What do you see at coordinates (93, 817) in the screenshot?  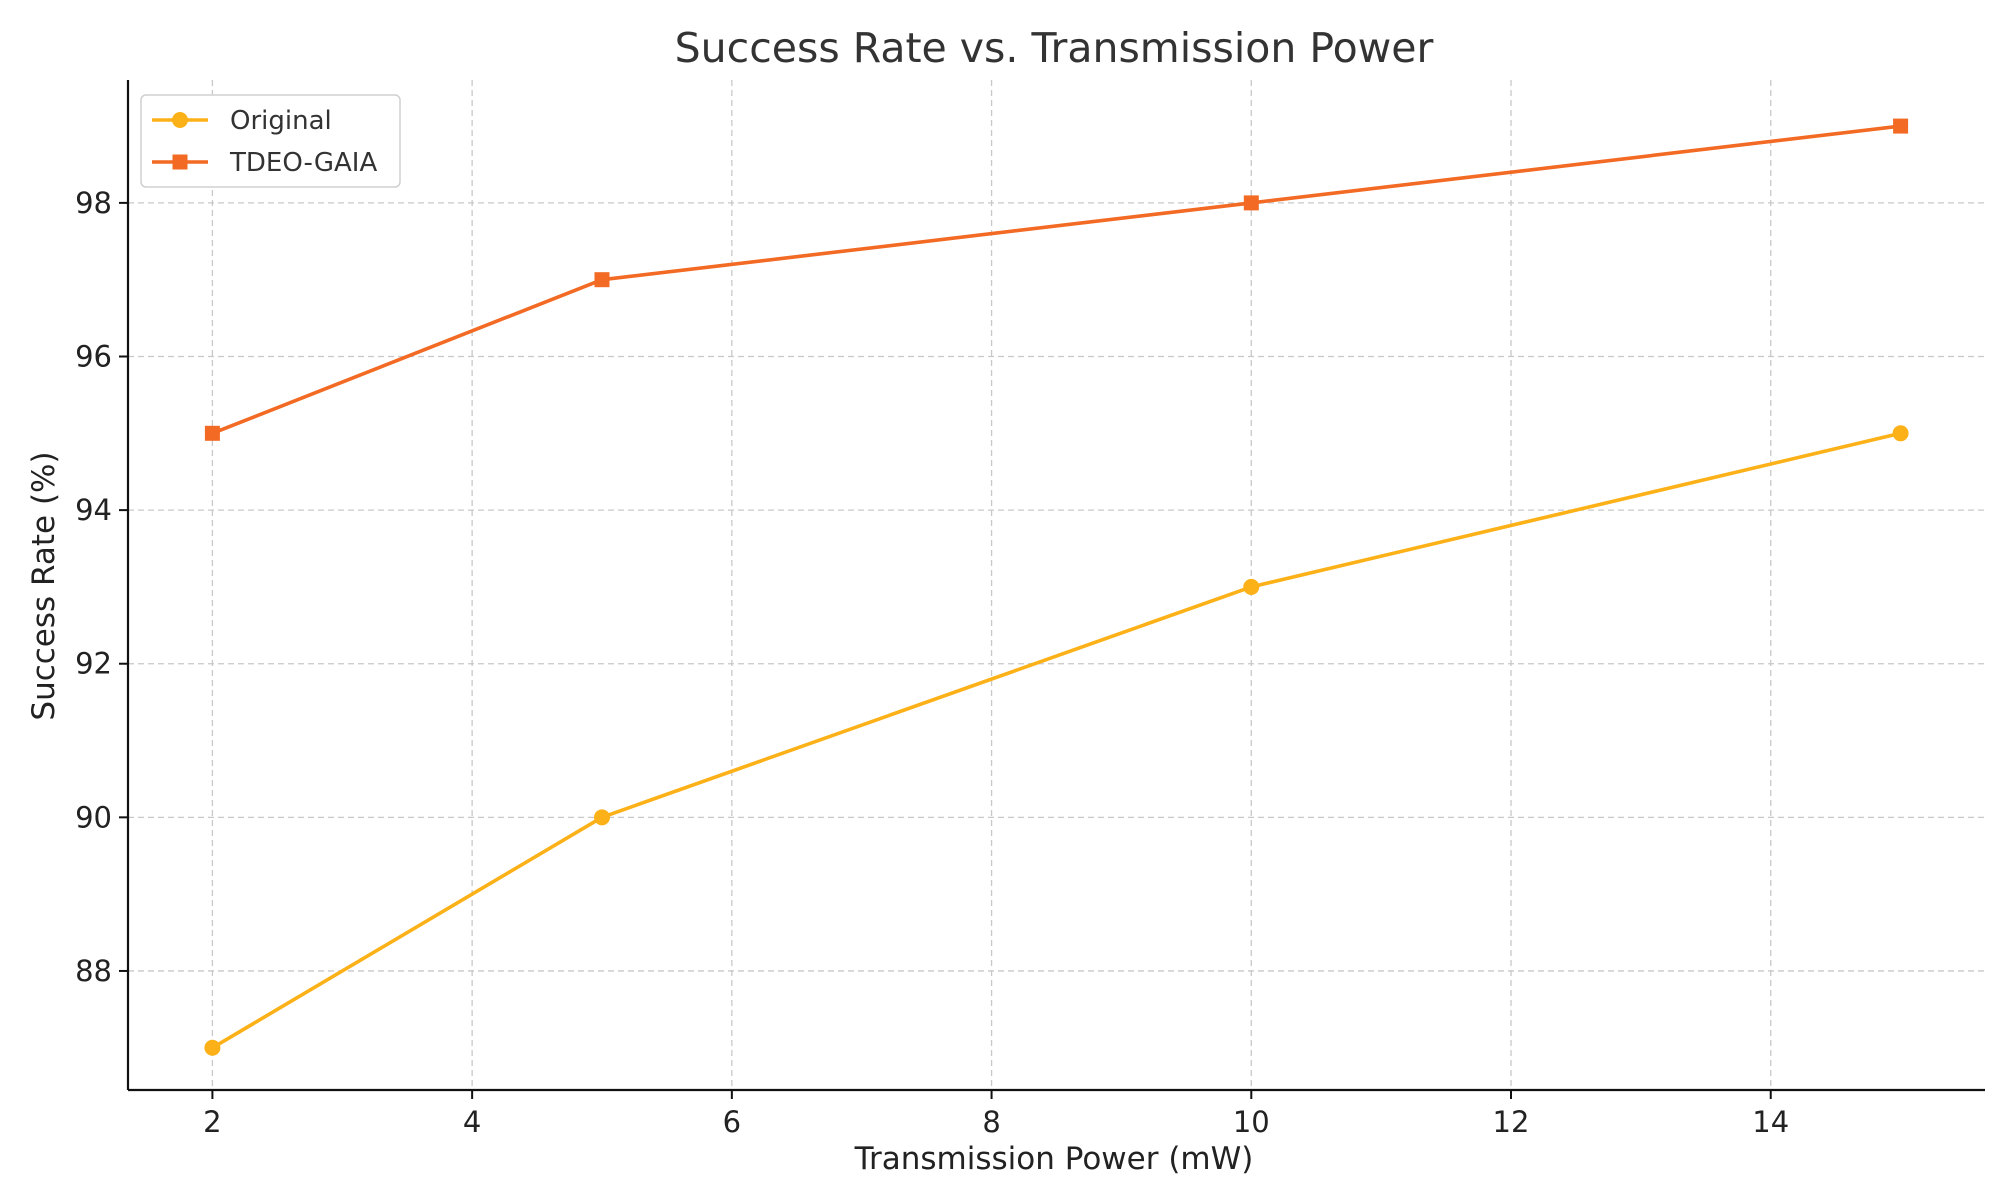 I see `y-tick-label: 90` at bounding box center [93, 817].